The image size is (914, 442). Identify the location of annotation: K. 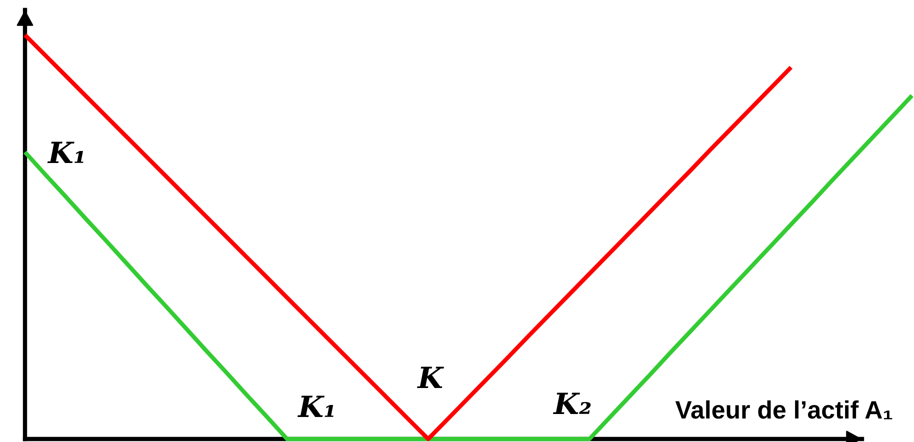
(430, 377).